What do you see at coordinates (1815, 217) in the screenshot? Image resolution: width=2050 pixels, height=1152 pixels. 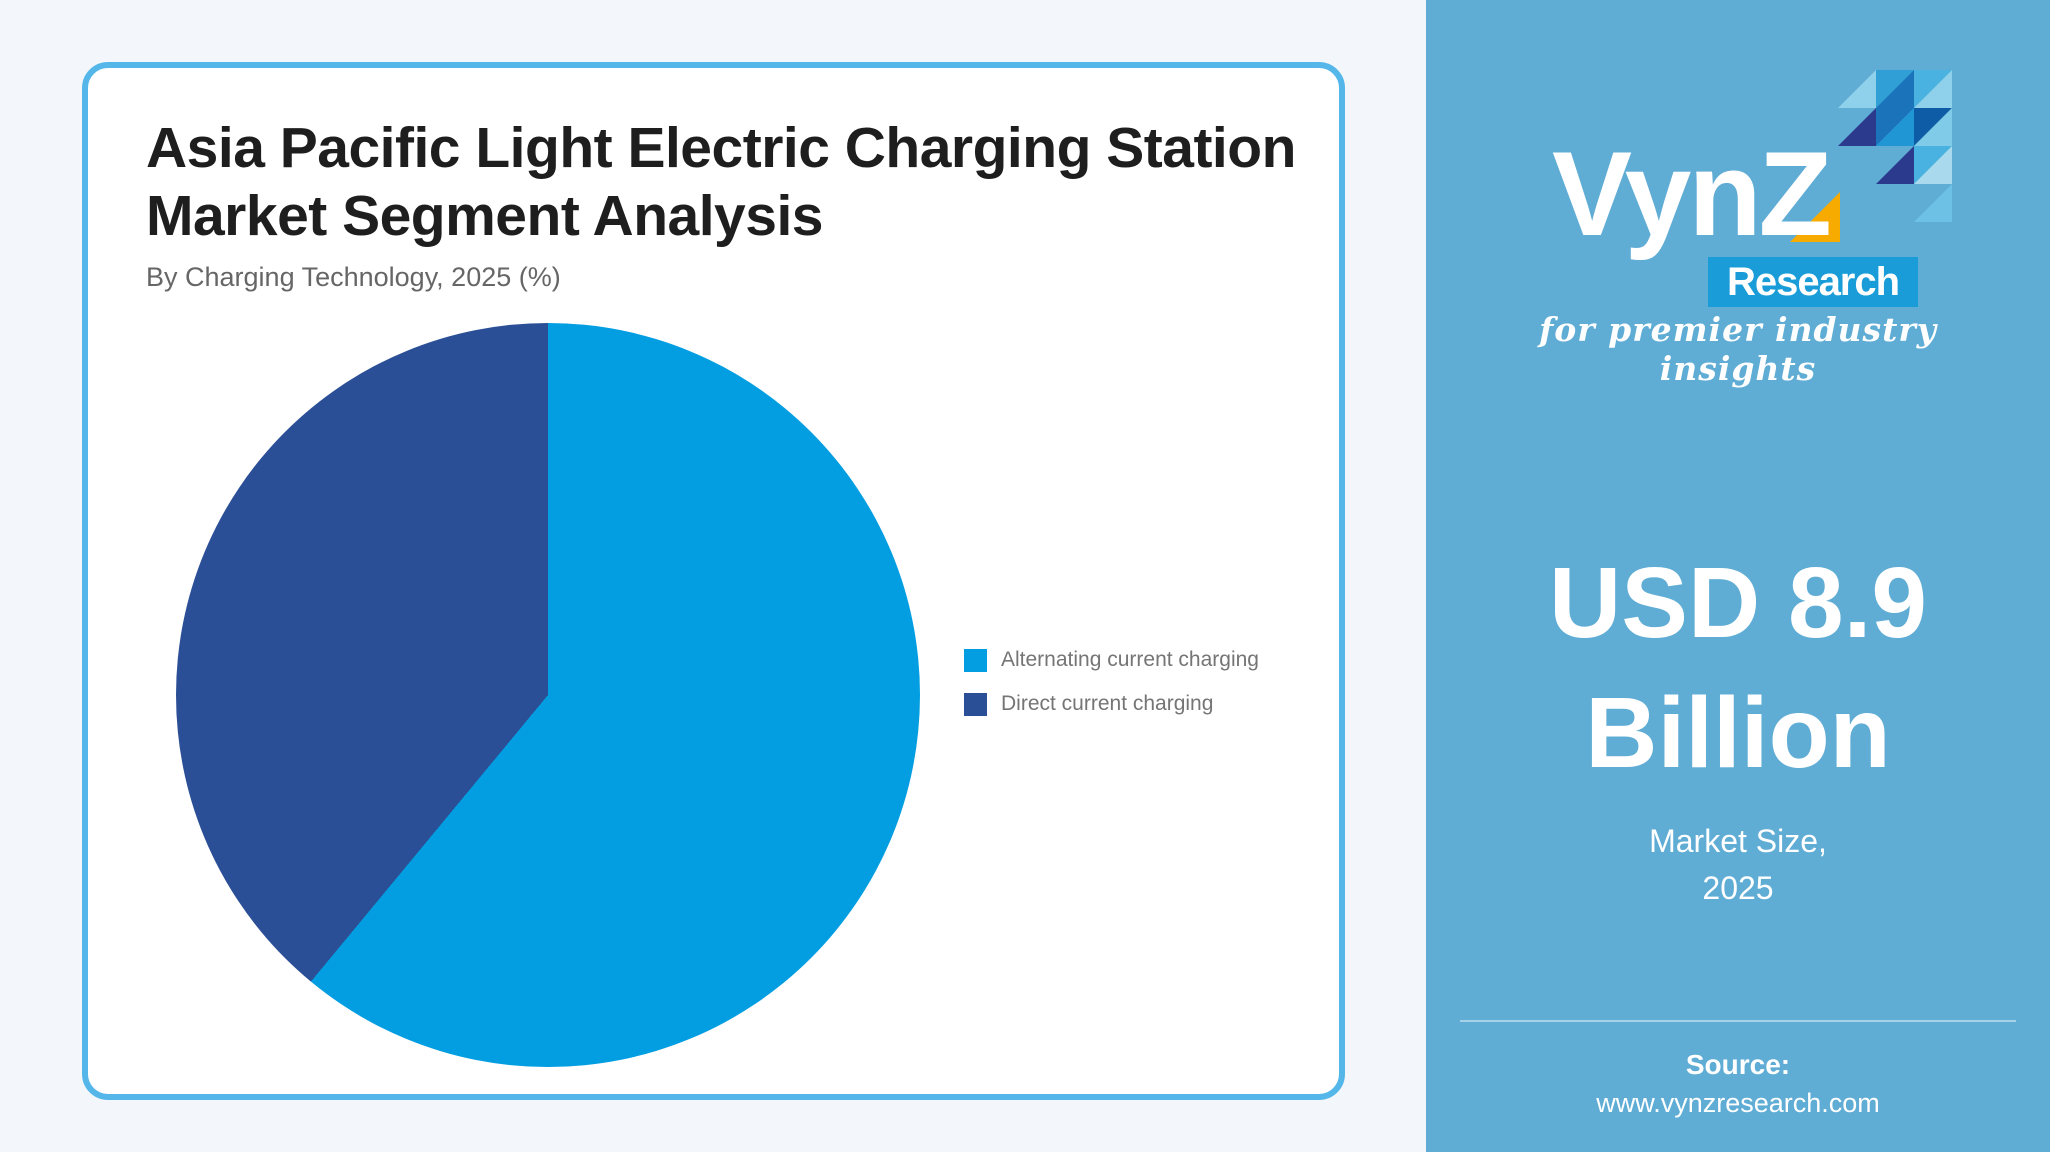 I see `logo-z-accent-triangle-icon` at bounding box center [1815, 217].